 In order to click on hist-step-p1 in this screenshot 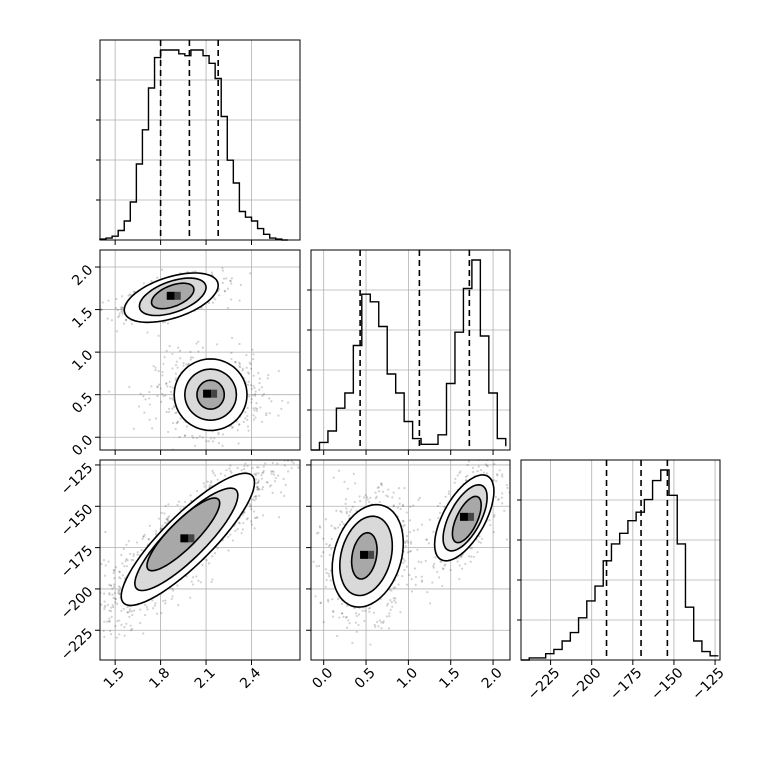, I will do `click(409, 355)`.